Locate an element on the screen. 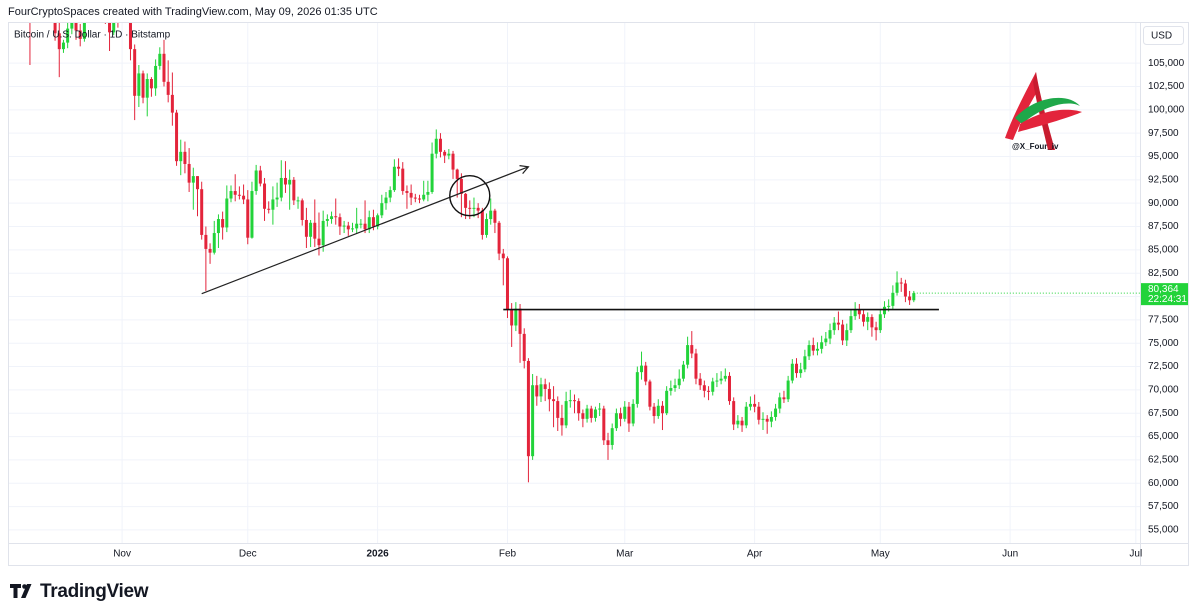 This screenshot has height=616, width=1200. trendline-arrow is located at coordinates (524, 170).